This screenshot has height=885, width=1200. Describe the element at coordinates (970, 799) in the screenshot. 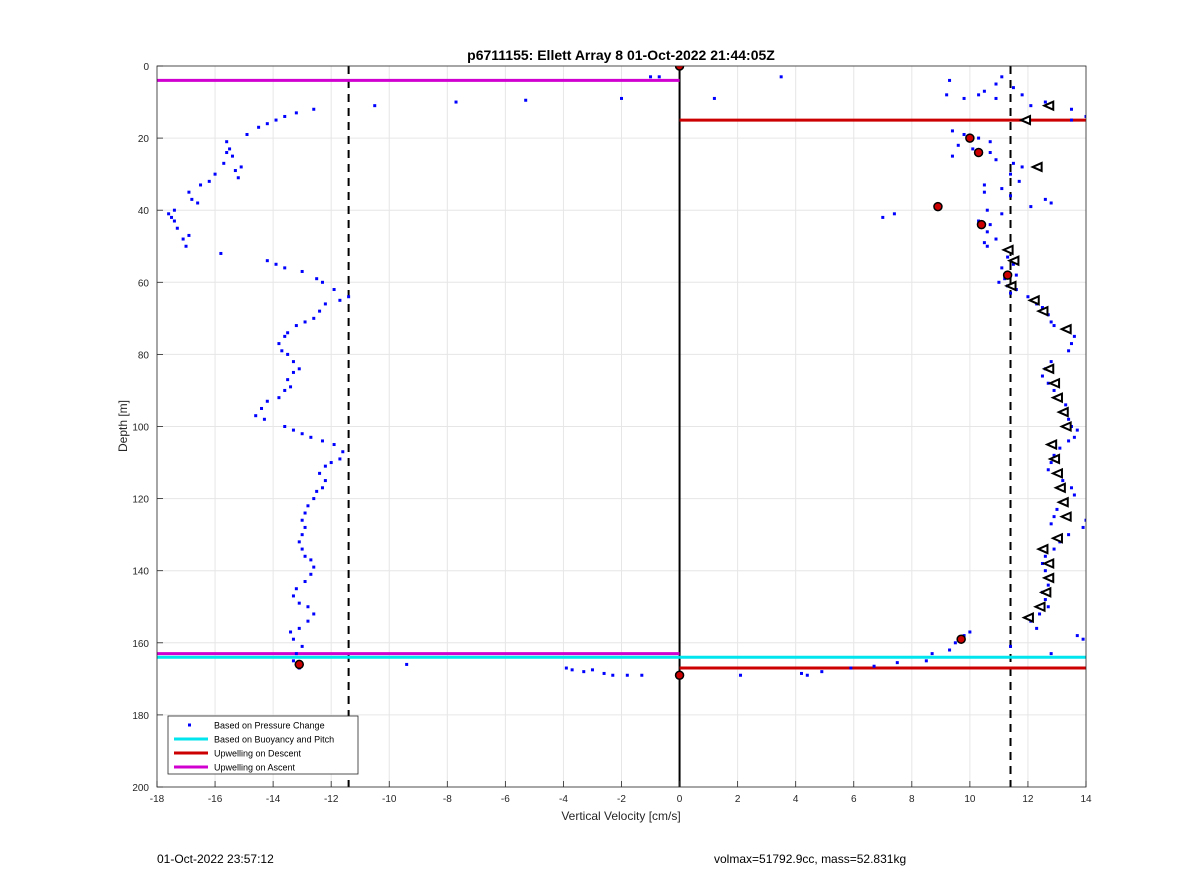

I see `x-tick-label: 10` at that location.